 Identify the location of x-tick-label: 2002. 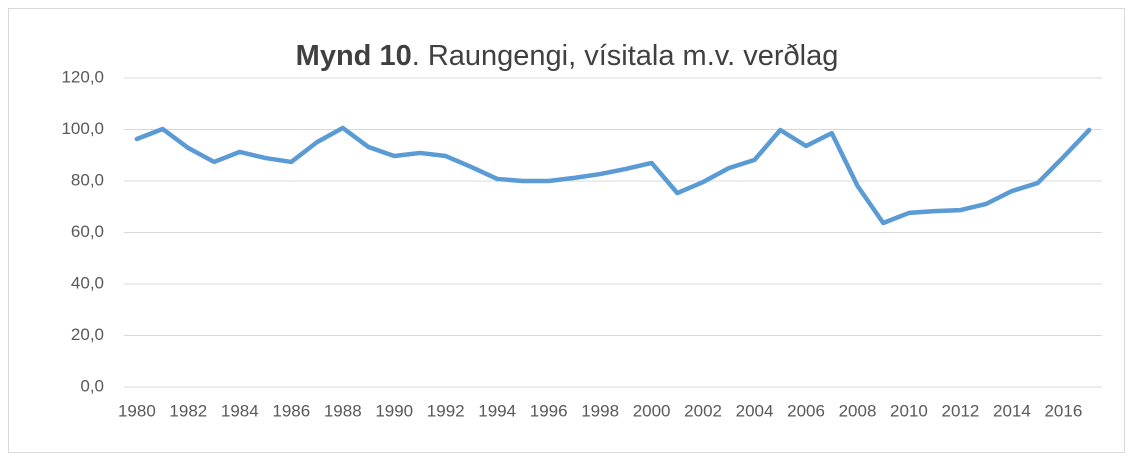
(703, 410).